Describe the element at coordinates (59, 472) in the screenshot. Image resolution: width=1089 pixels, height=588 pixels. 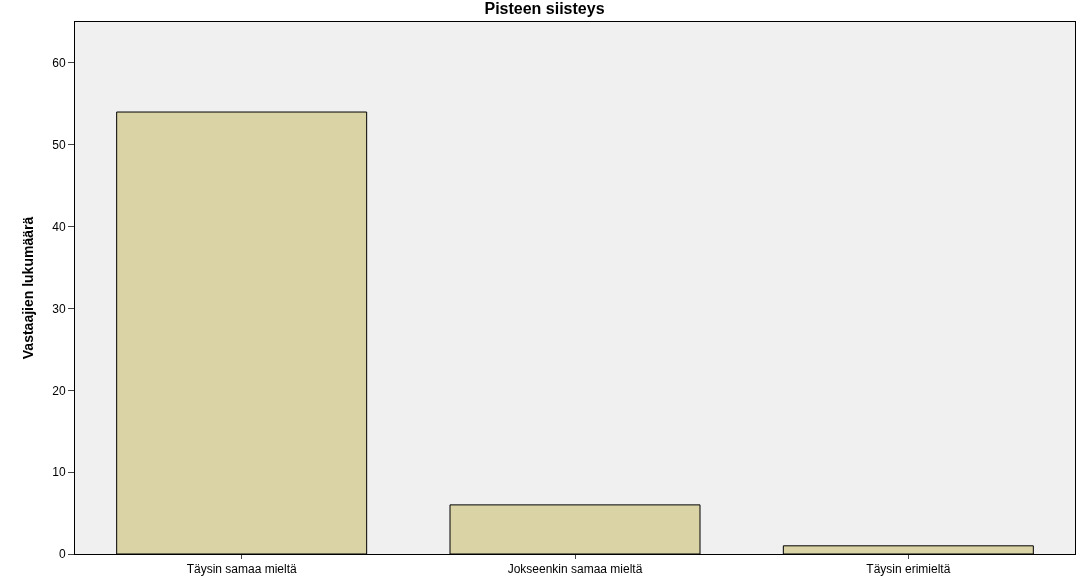
I see `y-tick-label: 10` at that location.